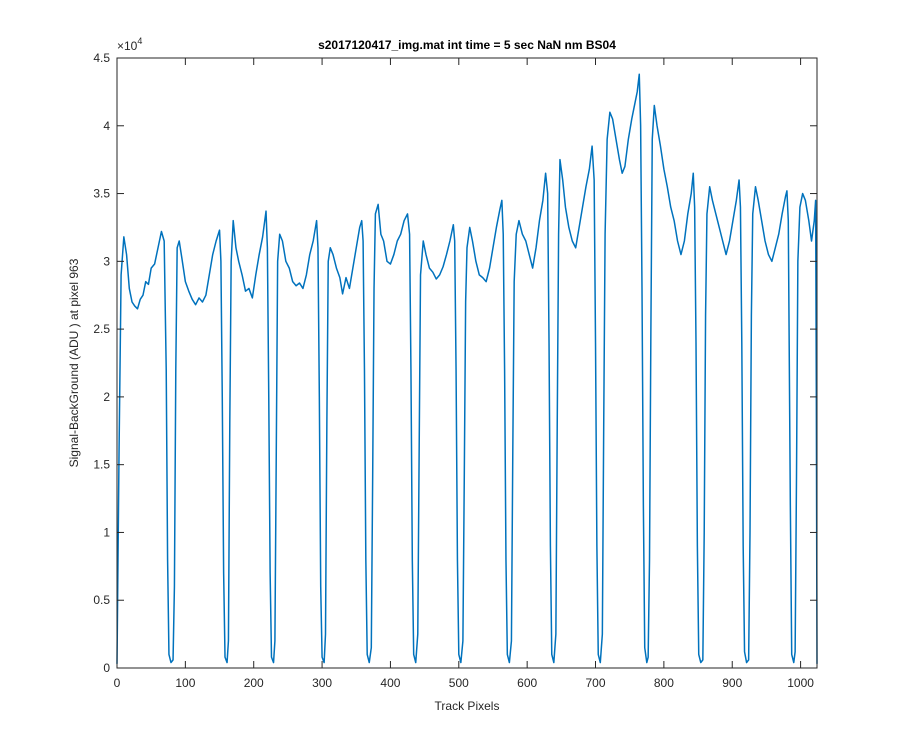  What do you see at coordinates (664, 683) in the screenshot?
I see `x-tick-label: 800` at bounding box center [664, 683].